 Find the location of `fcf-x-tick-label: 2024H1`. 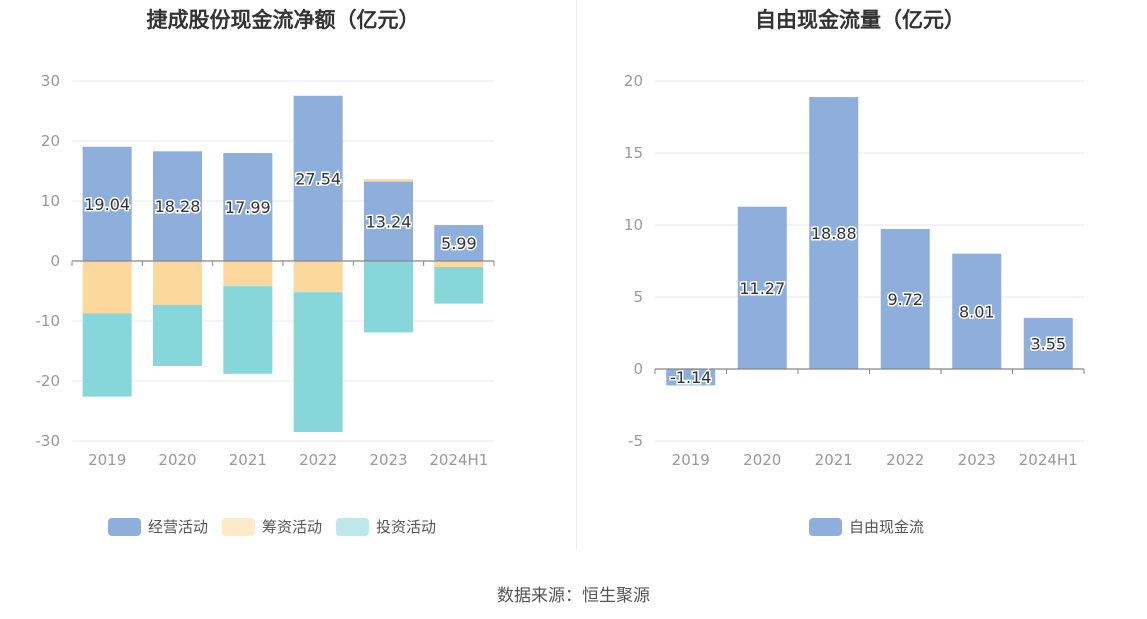

fcf-x-tick-label: 2024H1 is located at coordinates (1048, 460).